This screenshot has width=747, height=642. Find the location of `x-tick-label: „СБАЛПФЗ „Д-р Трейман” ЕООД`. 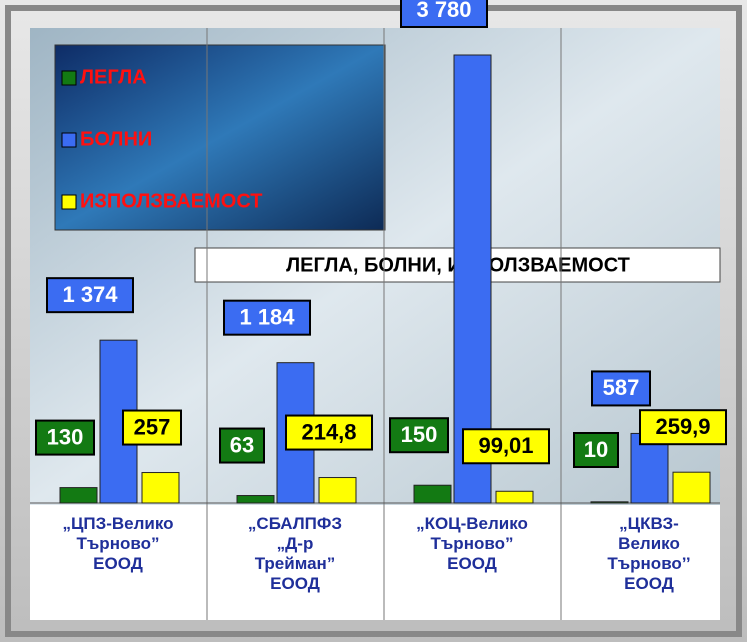

x-tick-label: „СБАЛПФЗ „Д-р Трейман” ЕООД is located at coordinates (295, 553).